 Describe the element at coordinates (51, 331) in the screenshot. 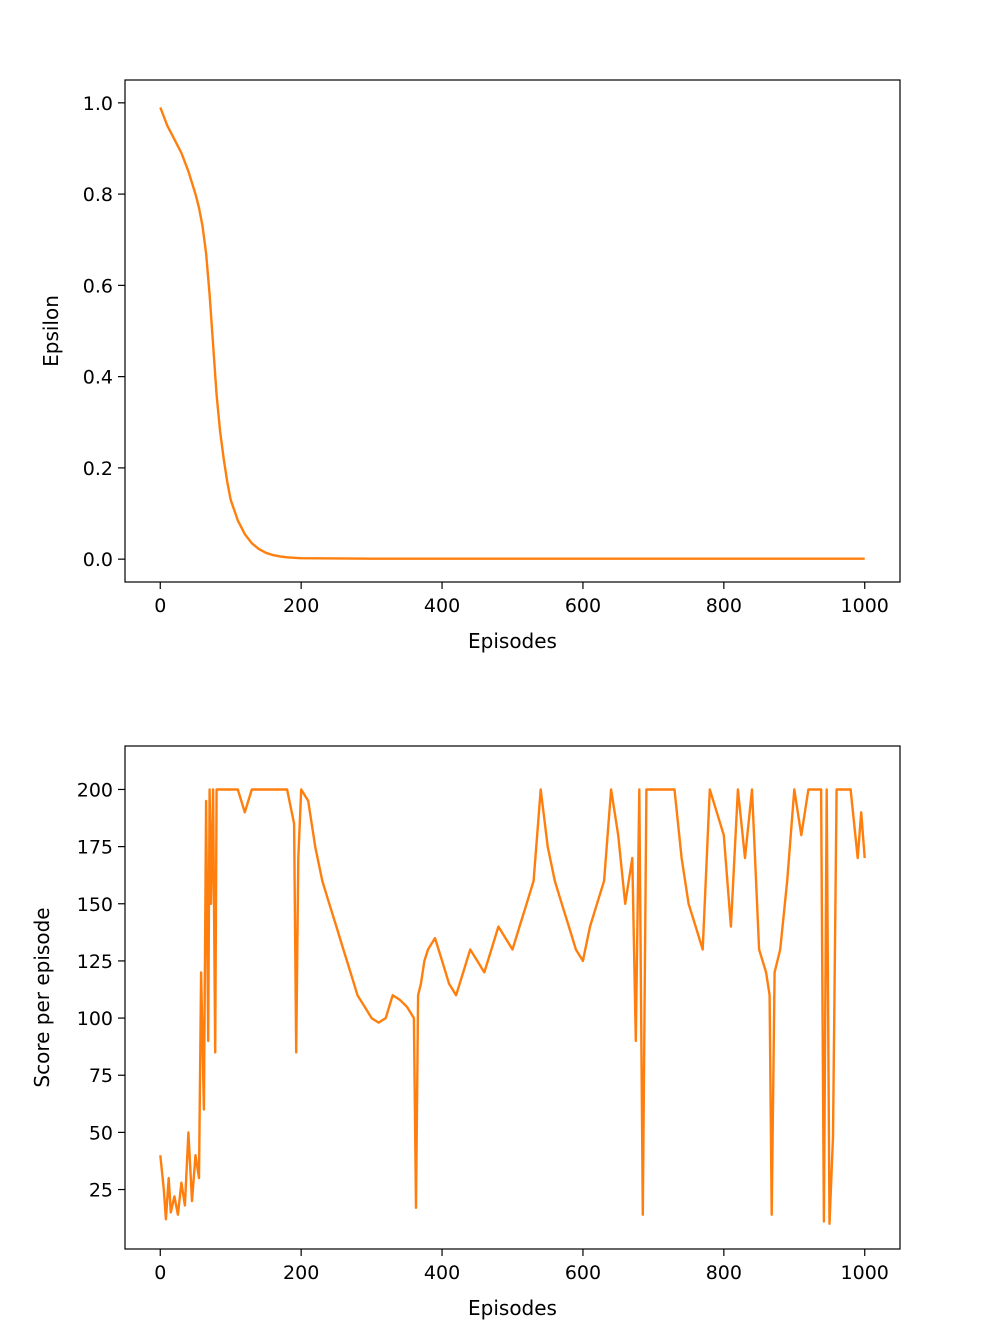

I see `y-axis-label: Epsilon` at that location.